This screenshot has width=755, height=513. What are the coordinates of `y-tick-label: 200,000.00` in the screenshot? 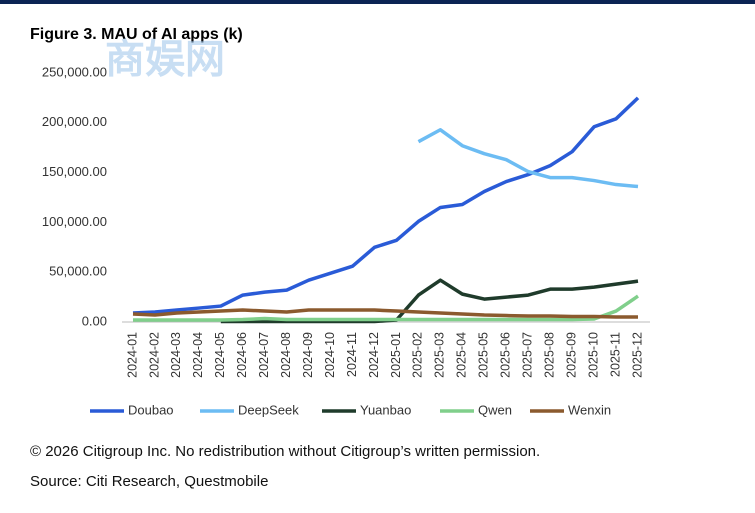 It's located at (74, 121).